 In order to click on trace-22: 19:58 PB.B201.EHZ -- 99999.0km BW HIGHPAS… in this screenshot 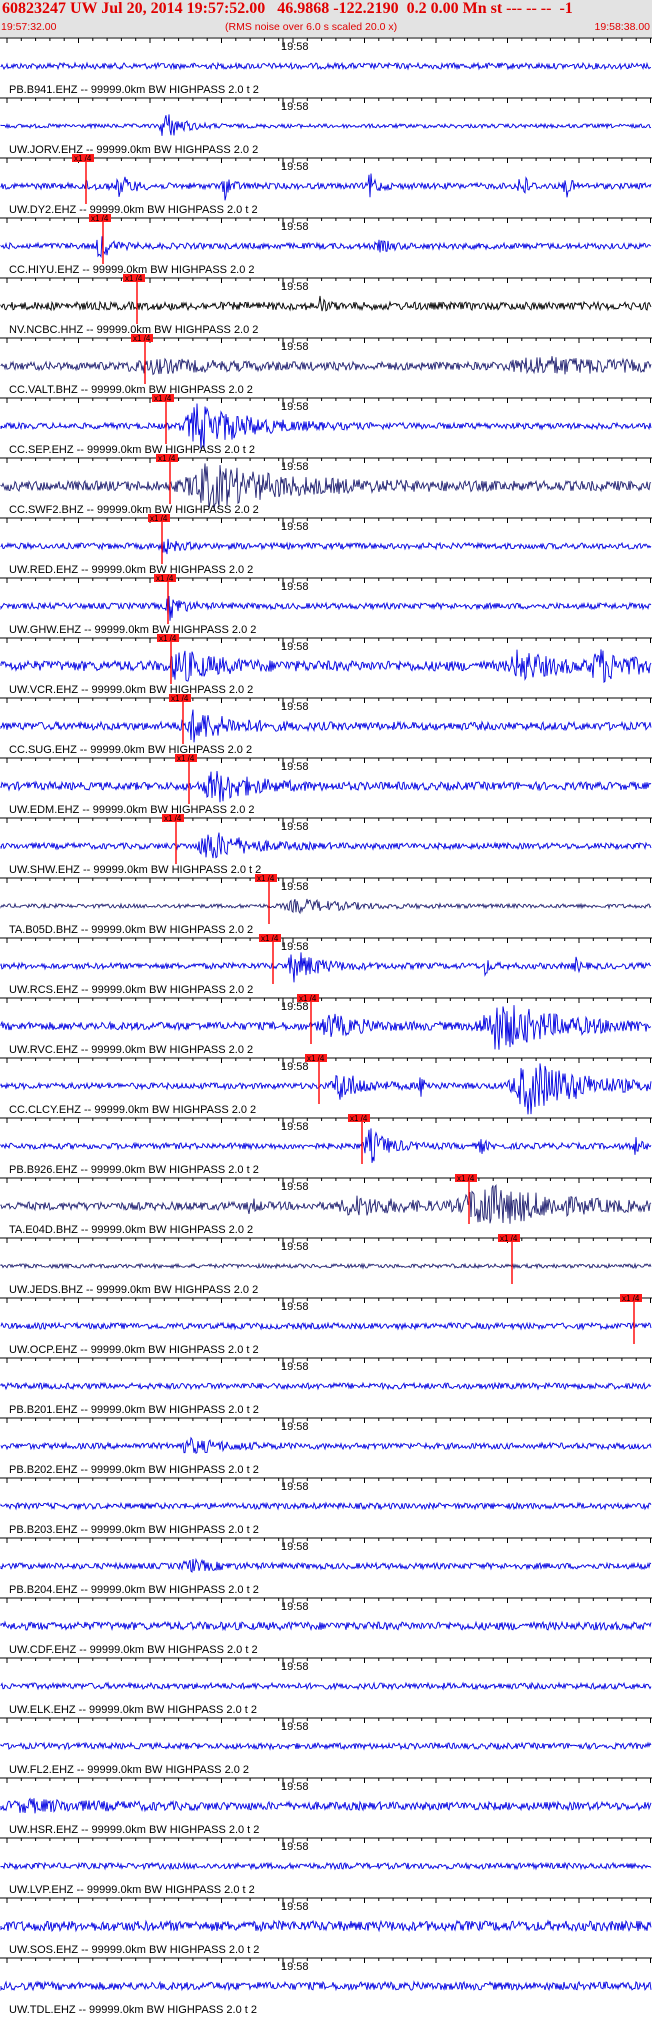, I will do `click(326, 1386)`.